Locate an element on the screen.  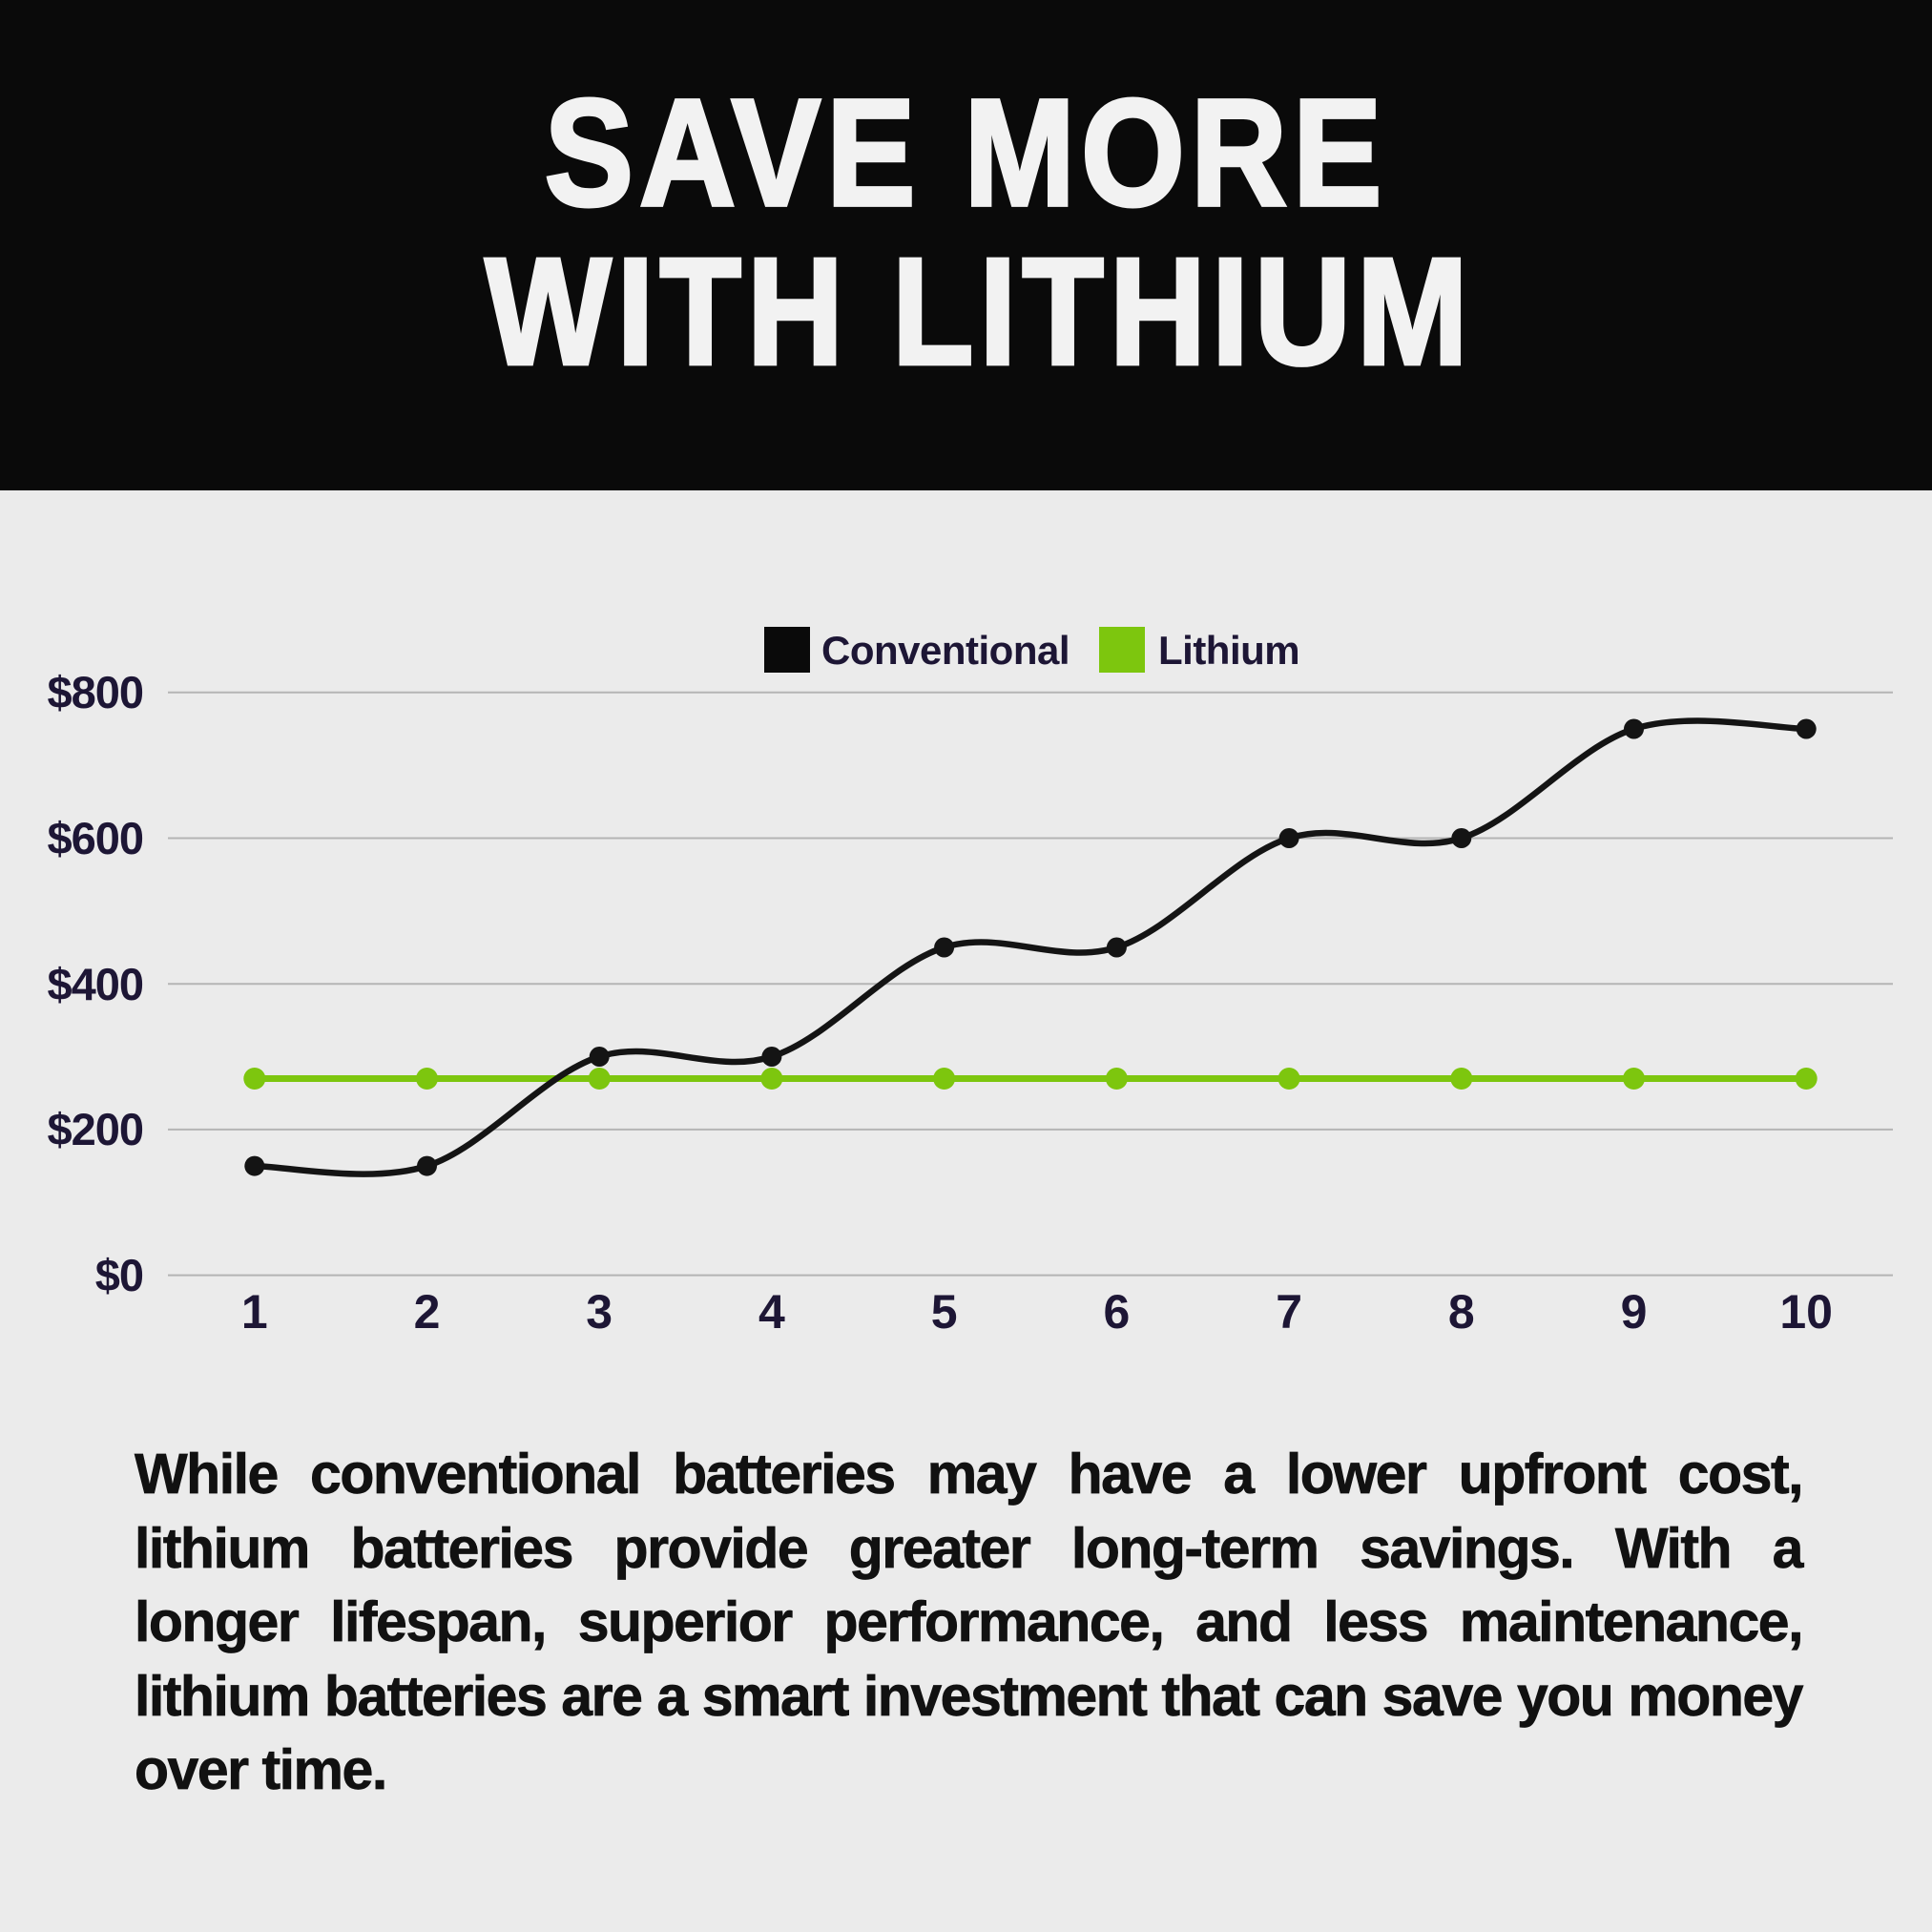
svg-text: 8 is located at coordinates (1461, 1312).